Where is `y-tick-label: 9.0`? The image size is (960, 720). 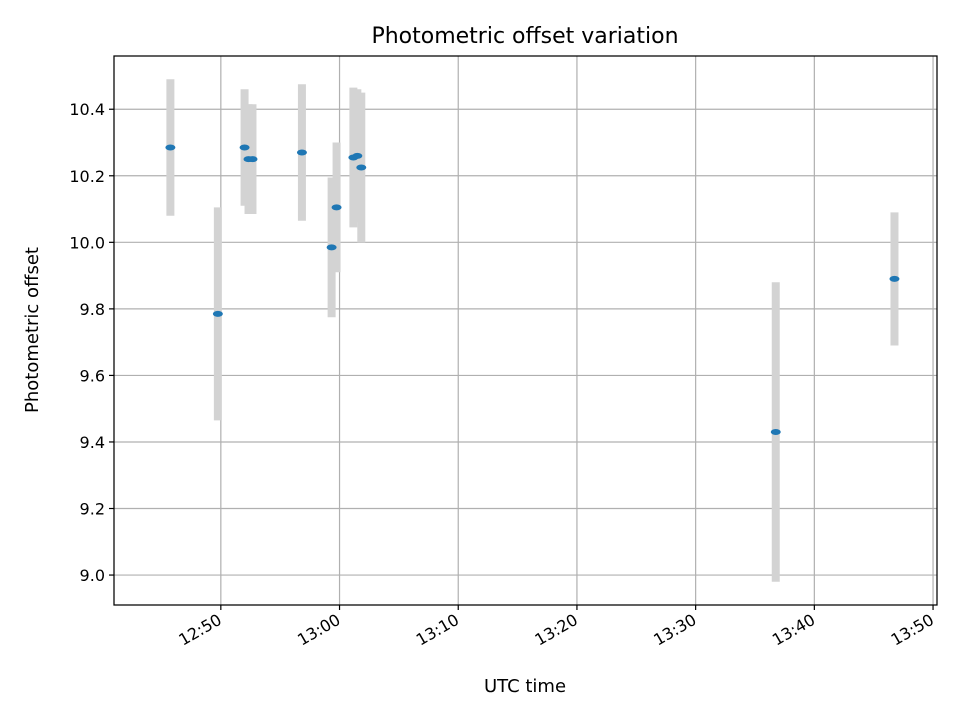 y-tick-label: 9.0 is located at coordinates (92, 575).